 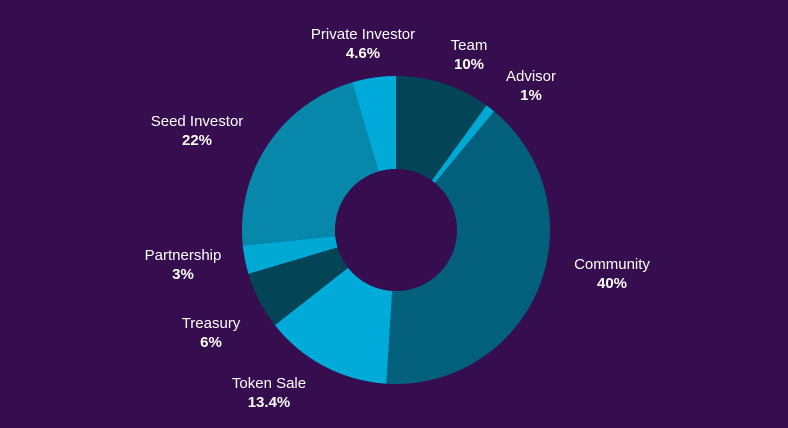 I want to click on slice-treasury, so click(x=298, y=286).